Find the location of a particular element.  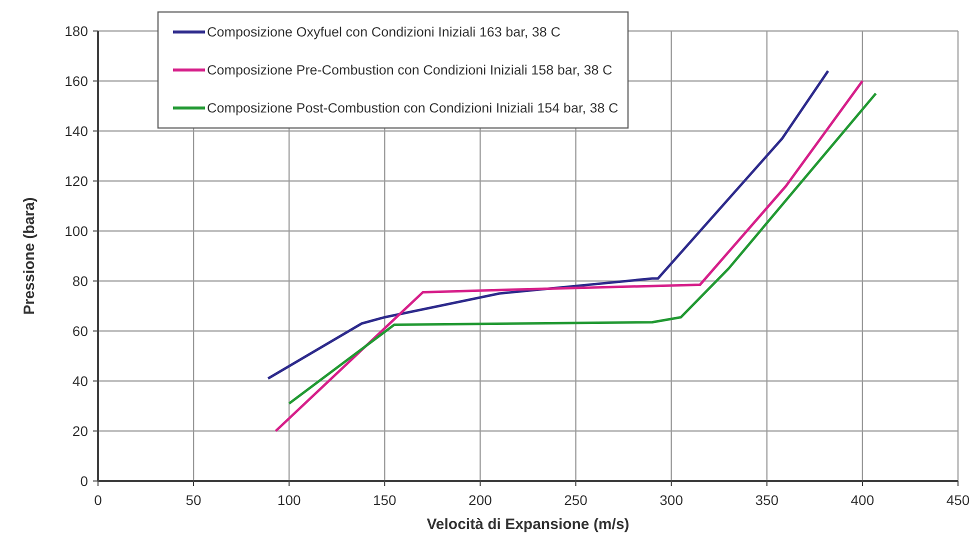

y-axis-title: Pressione (bara) is located at coordinates (29, 256).